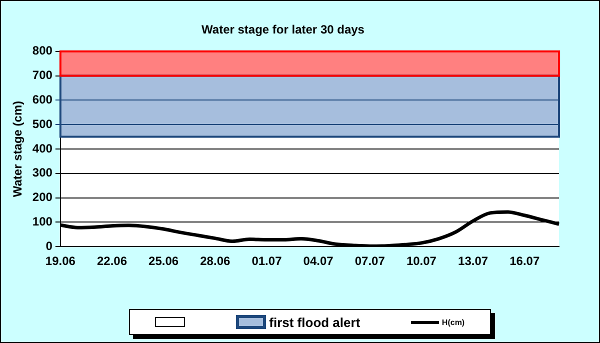  I want to click on x-tick-label: 19.06, so click(60, 261).